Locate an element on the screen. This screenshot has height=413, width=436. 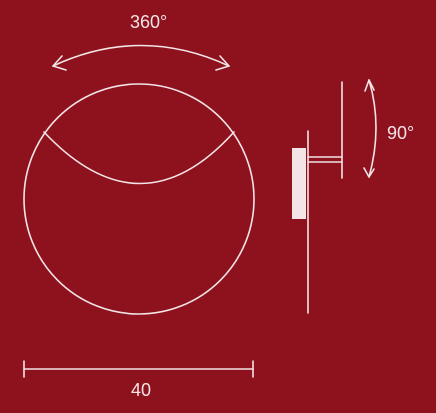
rotation-label: 360° is located at coordinates (149, 22).